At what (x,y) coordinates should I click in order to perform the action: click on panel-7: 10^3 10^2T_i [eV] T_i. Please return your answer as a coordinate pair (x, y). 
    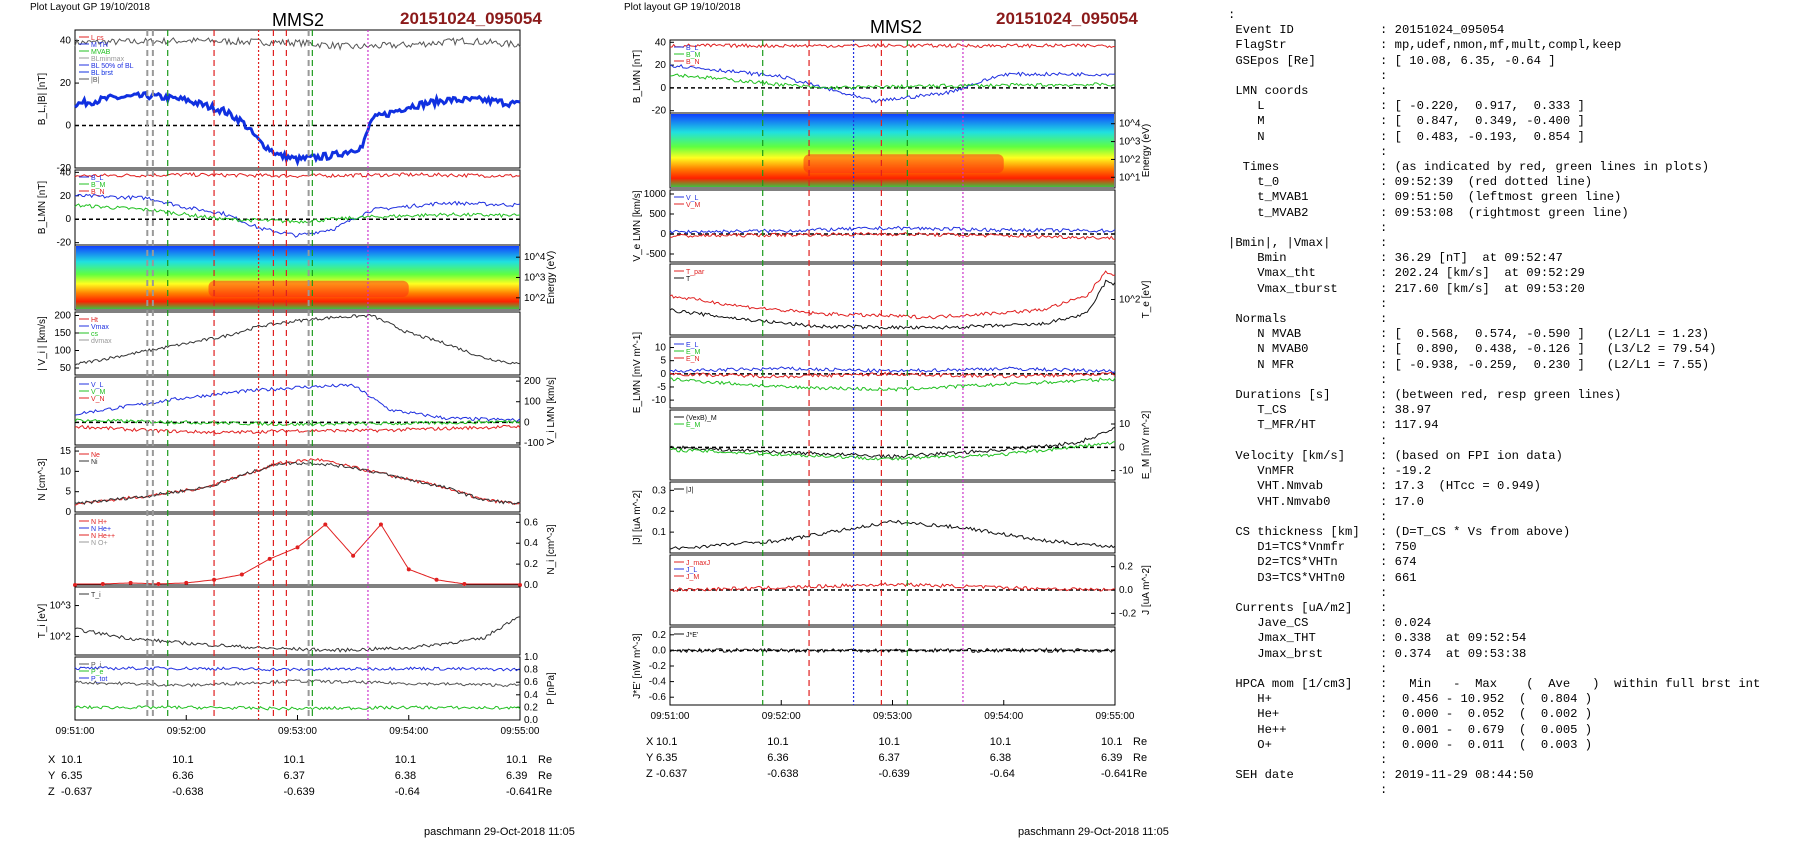
    Looking at the image, I should click on (279, 621).